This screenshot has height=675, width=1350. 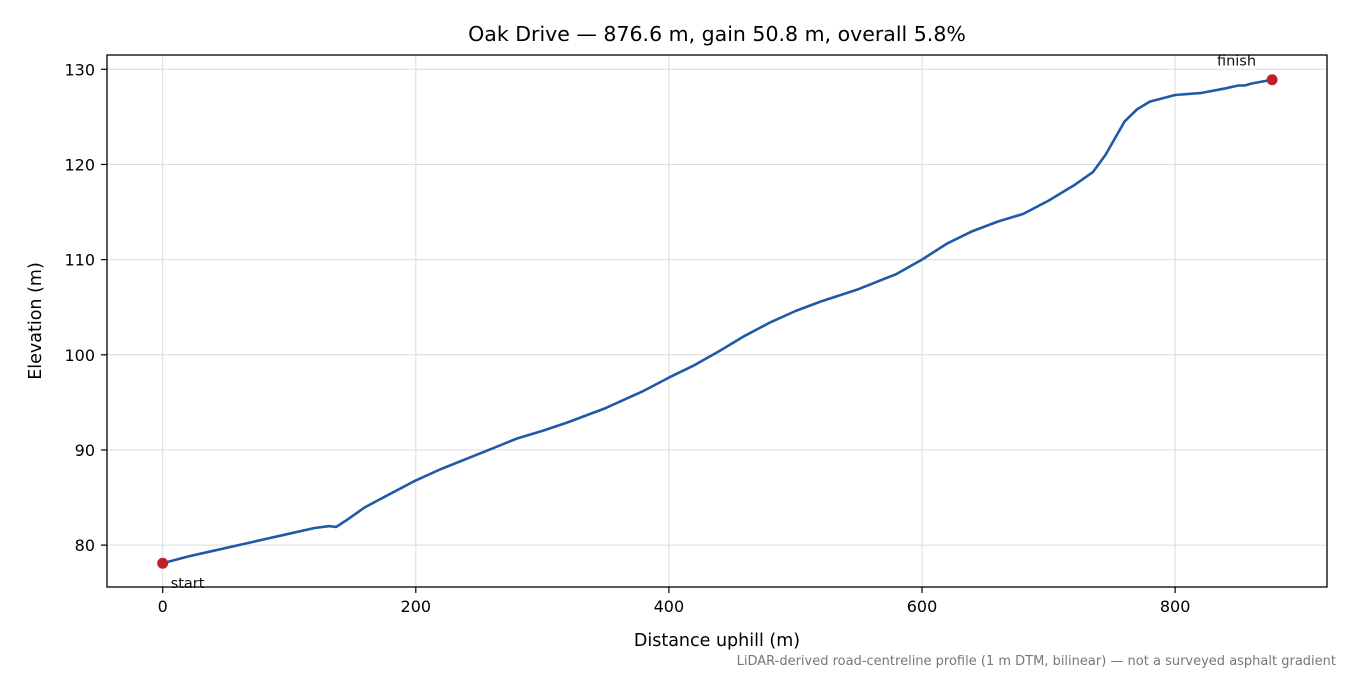 I want to click on y-tick-label: 80, so click(x=85, y=545).